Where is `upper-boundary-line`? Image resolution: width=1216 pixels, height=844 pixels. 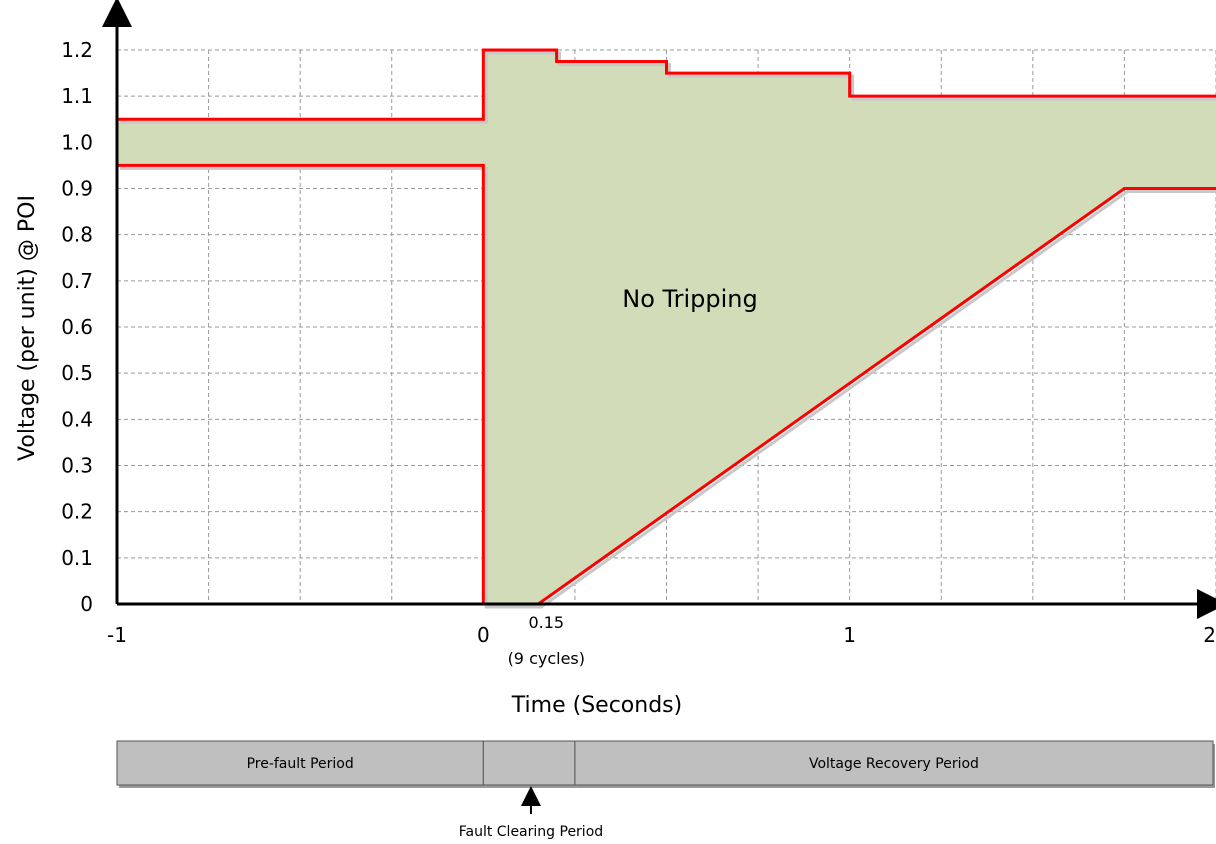
upper-boundary-line is located at coordinates (666, 84).